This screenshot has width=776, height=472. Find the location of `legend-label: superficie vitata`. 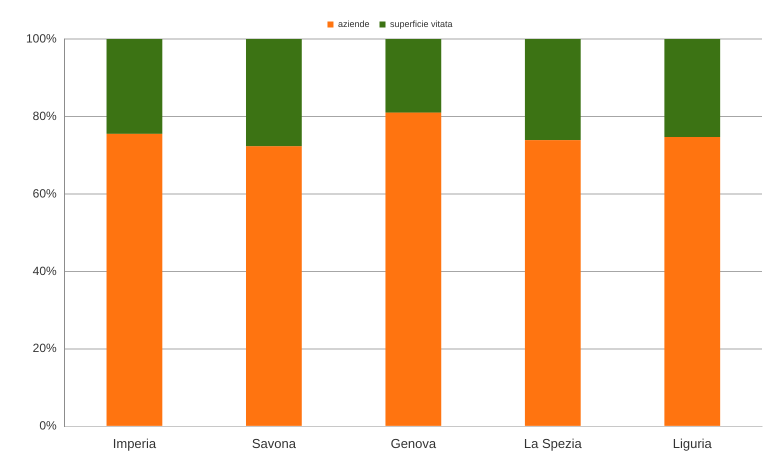

legend-label: superficie vitata is located at coordinates (421, 23).